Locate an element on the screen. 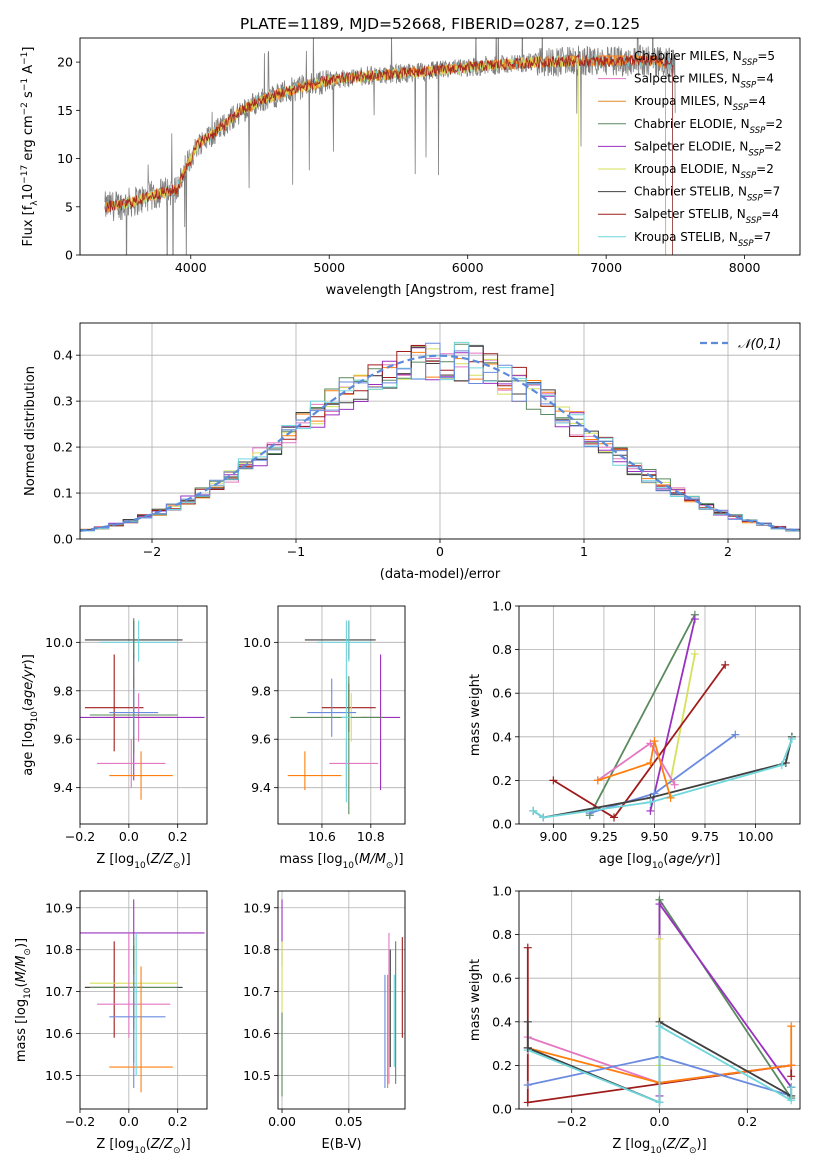 The width and height of the screenshot is (819, 1170). legend-label: 𝒩(0,1) is located at coordinates (759, 344).